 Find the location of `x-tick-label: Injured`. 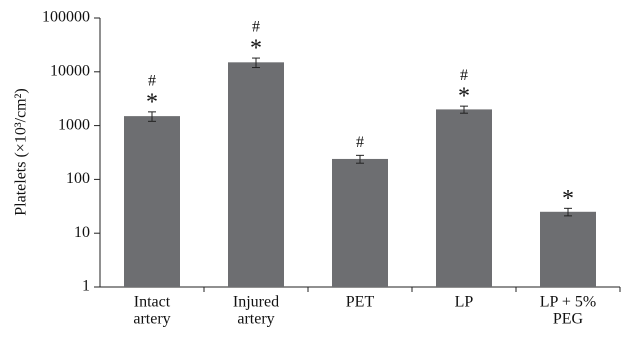

x-tick-label: Injured is located at coordinates (256, 302).